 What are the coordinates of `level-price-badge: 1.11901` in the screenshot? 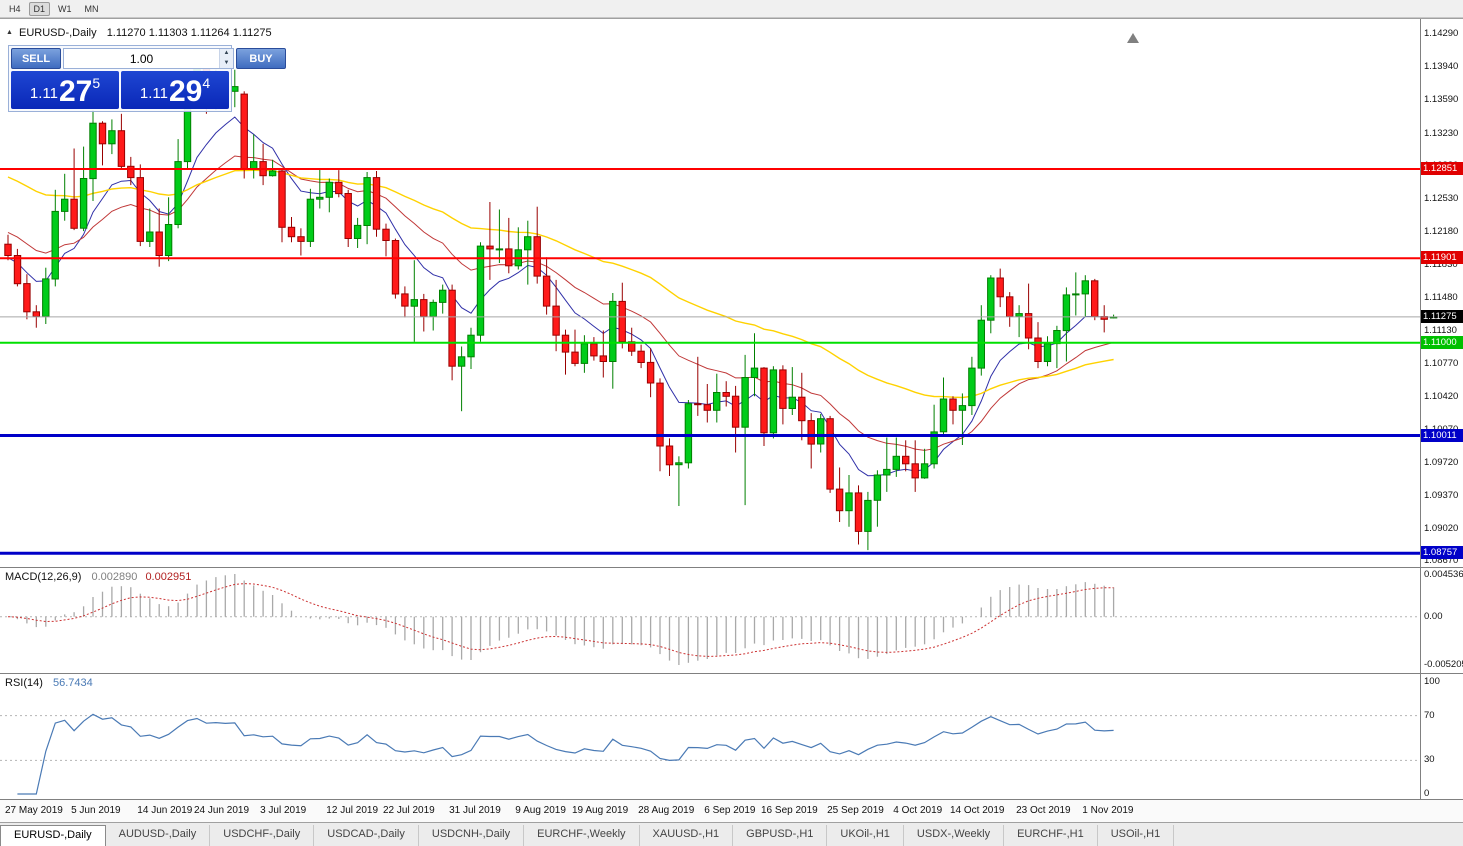 It's located at (1442, 258).